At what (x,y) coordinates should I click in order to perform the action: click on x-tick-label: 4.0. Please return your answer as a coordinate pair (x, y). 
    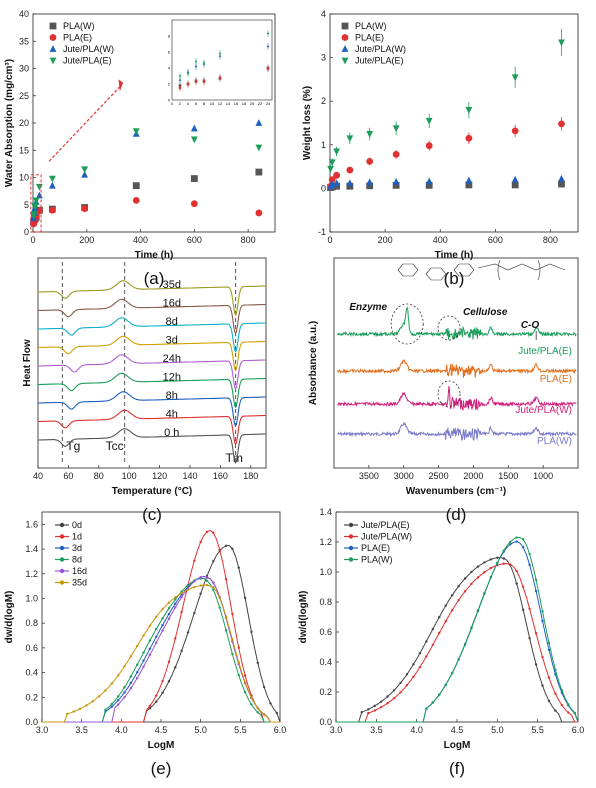
    Looking at the image, I should click on (416, 730).